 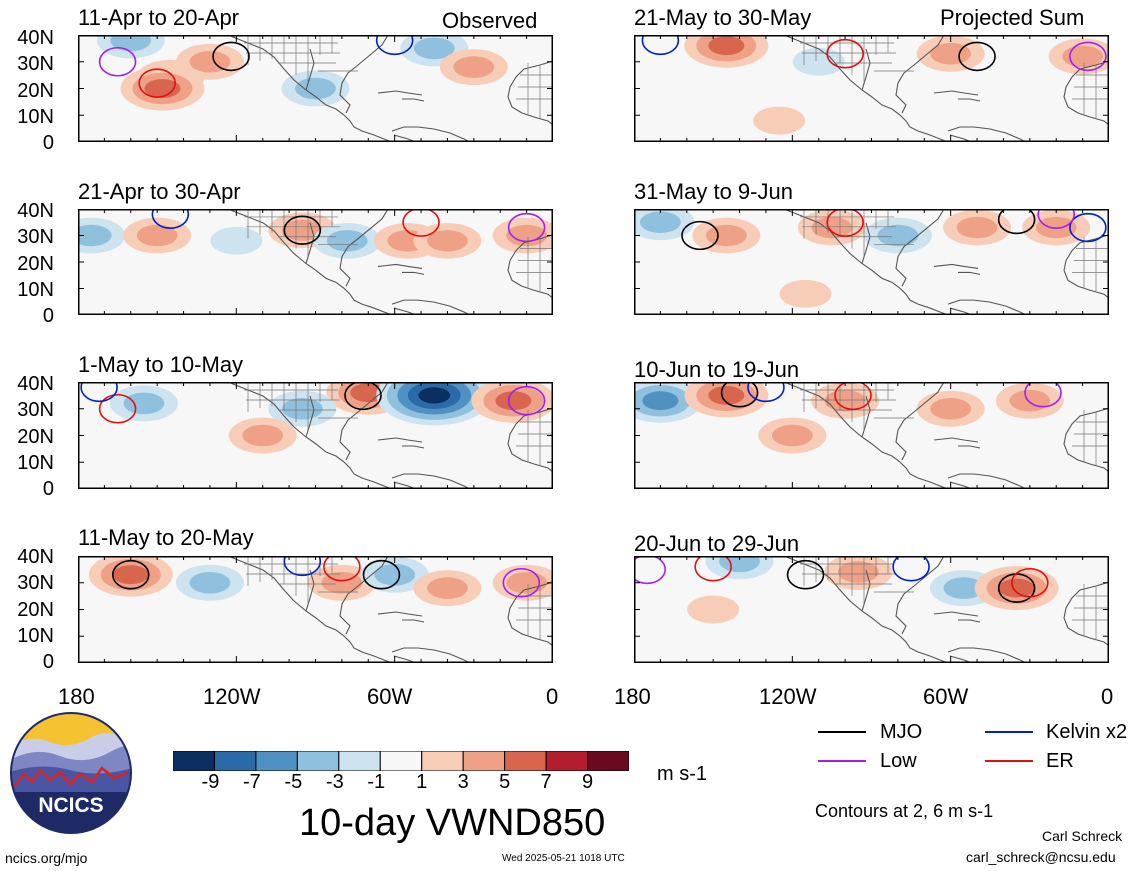 I want to click on logo-text: NCICS, so click(x=70, y=805).